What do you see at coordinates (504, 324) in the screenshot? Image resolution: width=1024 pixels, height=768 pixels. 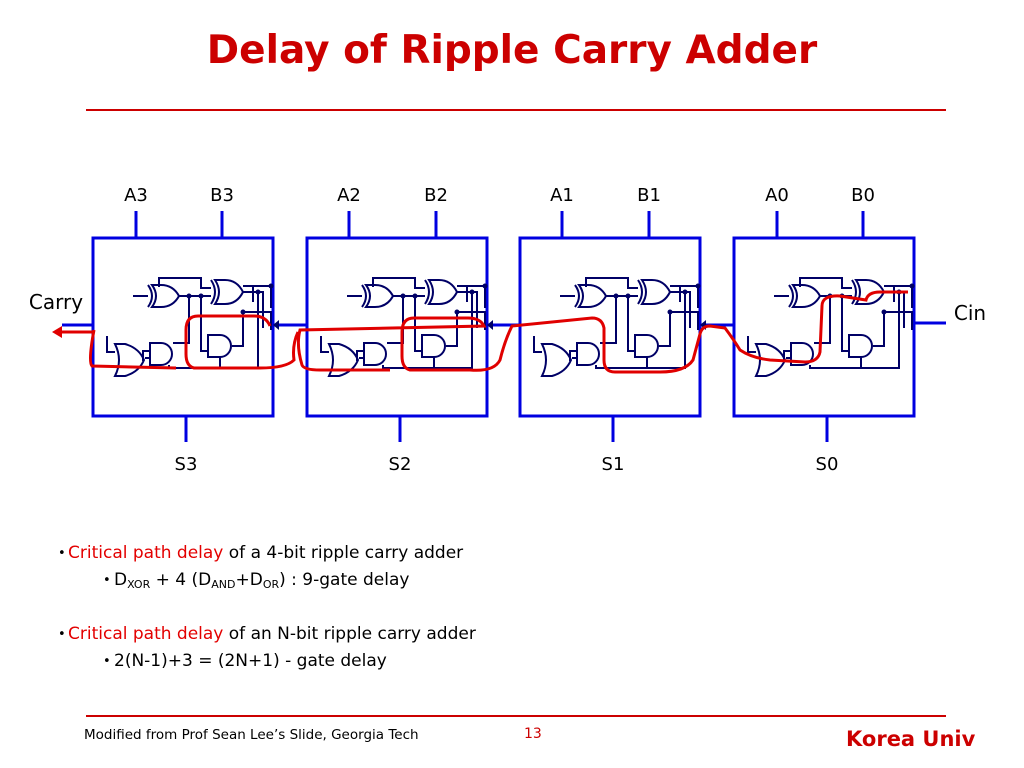 I see `carry-chain` at bounding box center [504, 324].